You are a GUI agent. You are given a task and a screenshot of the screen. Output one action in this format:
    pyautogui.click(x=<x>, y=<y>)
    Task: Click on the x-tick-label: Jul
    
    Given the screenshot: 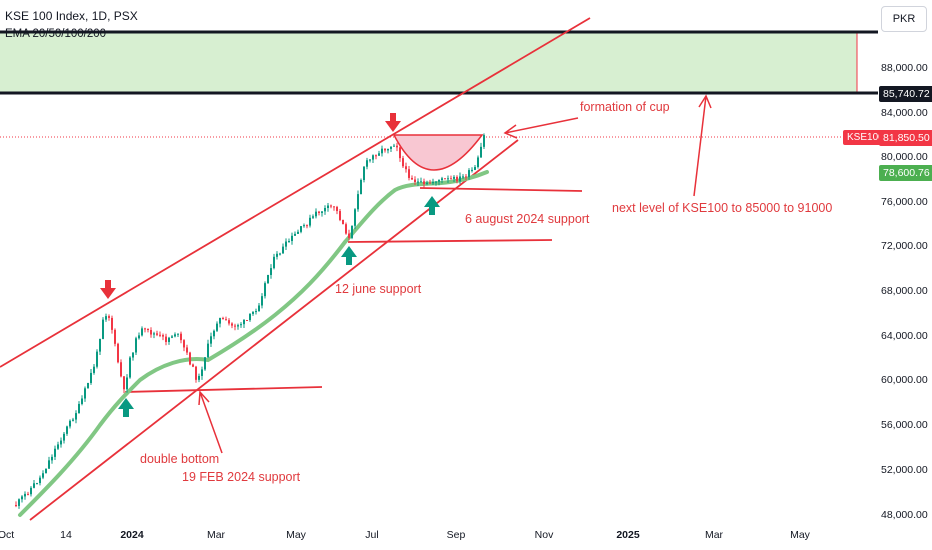 What is the action you would take?
    pyautogui.click(x=372, y=535)
    